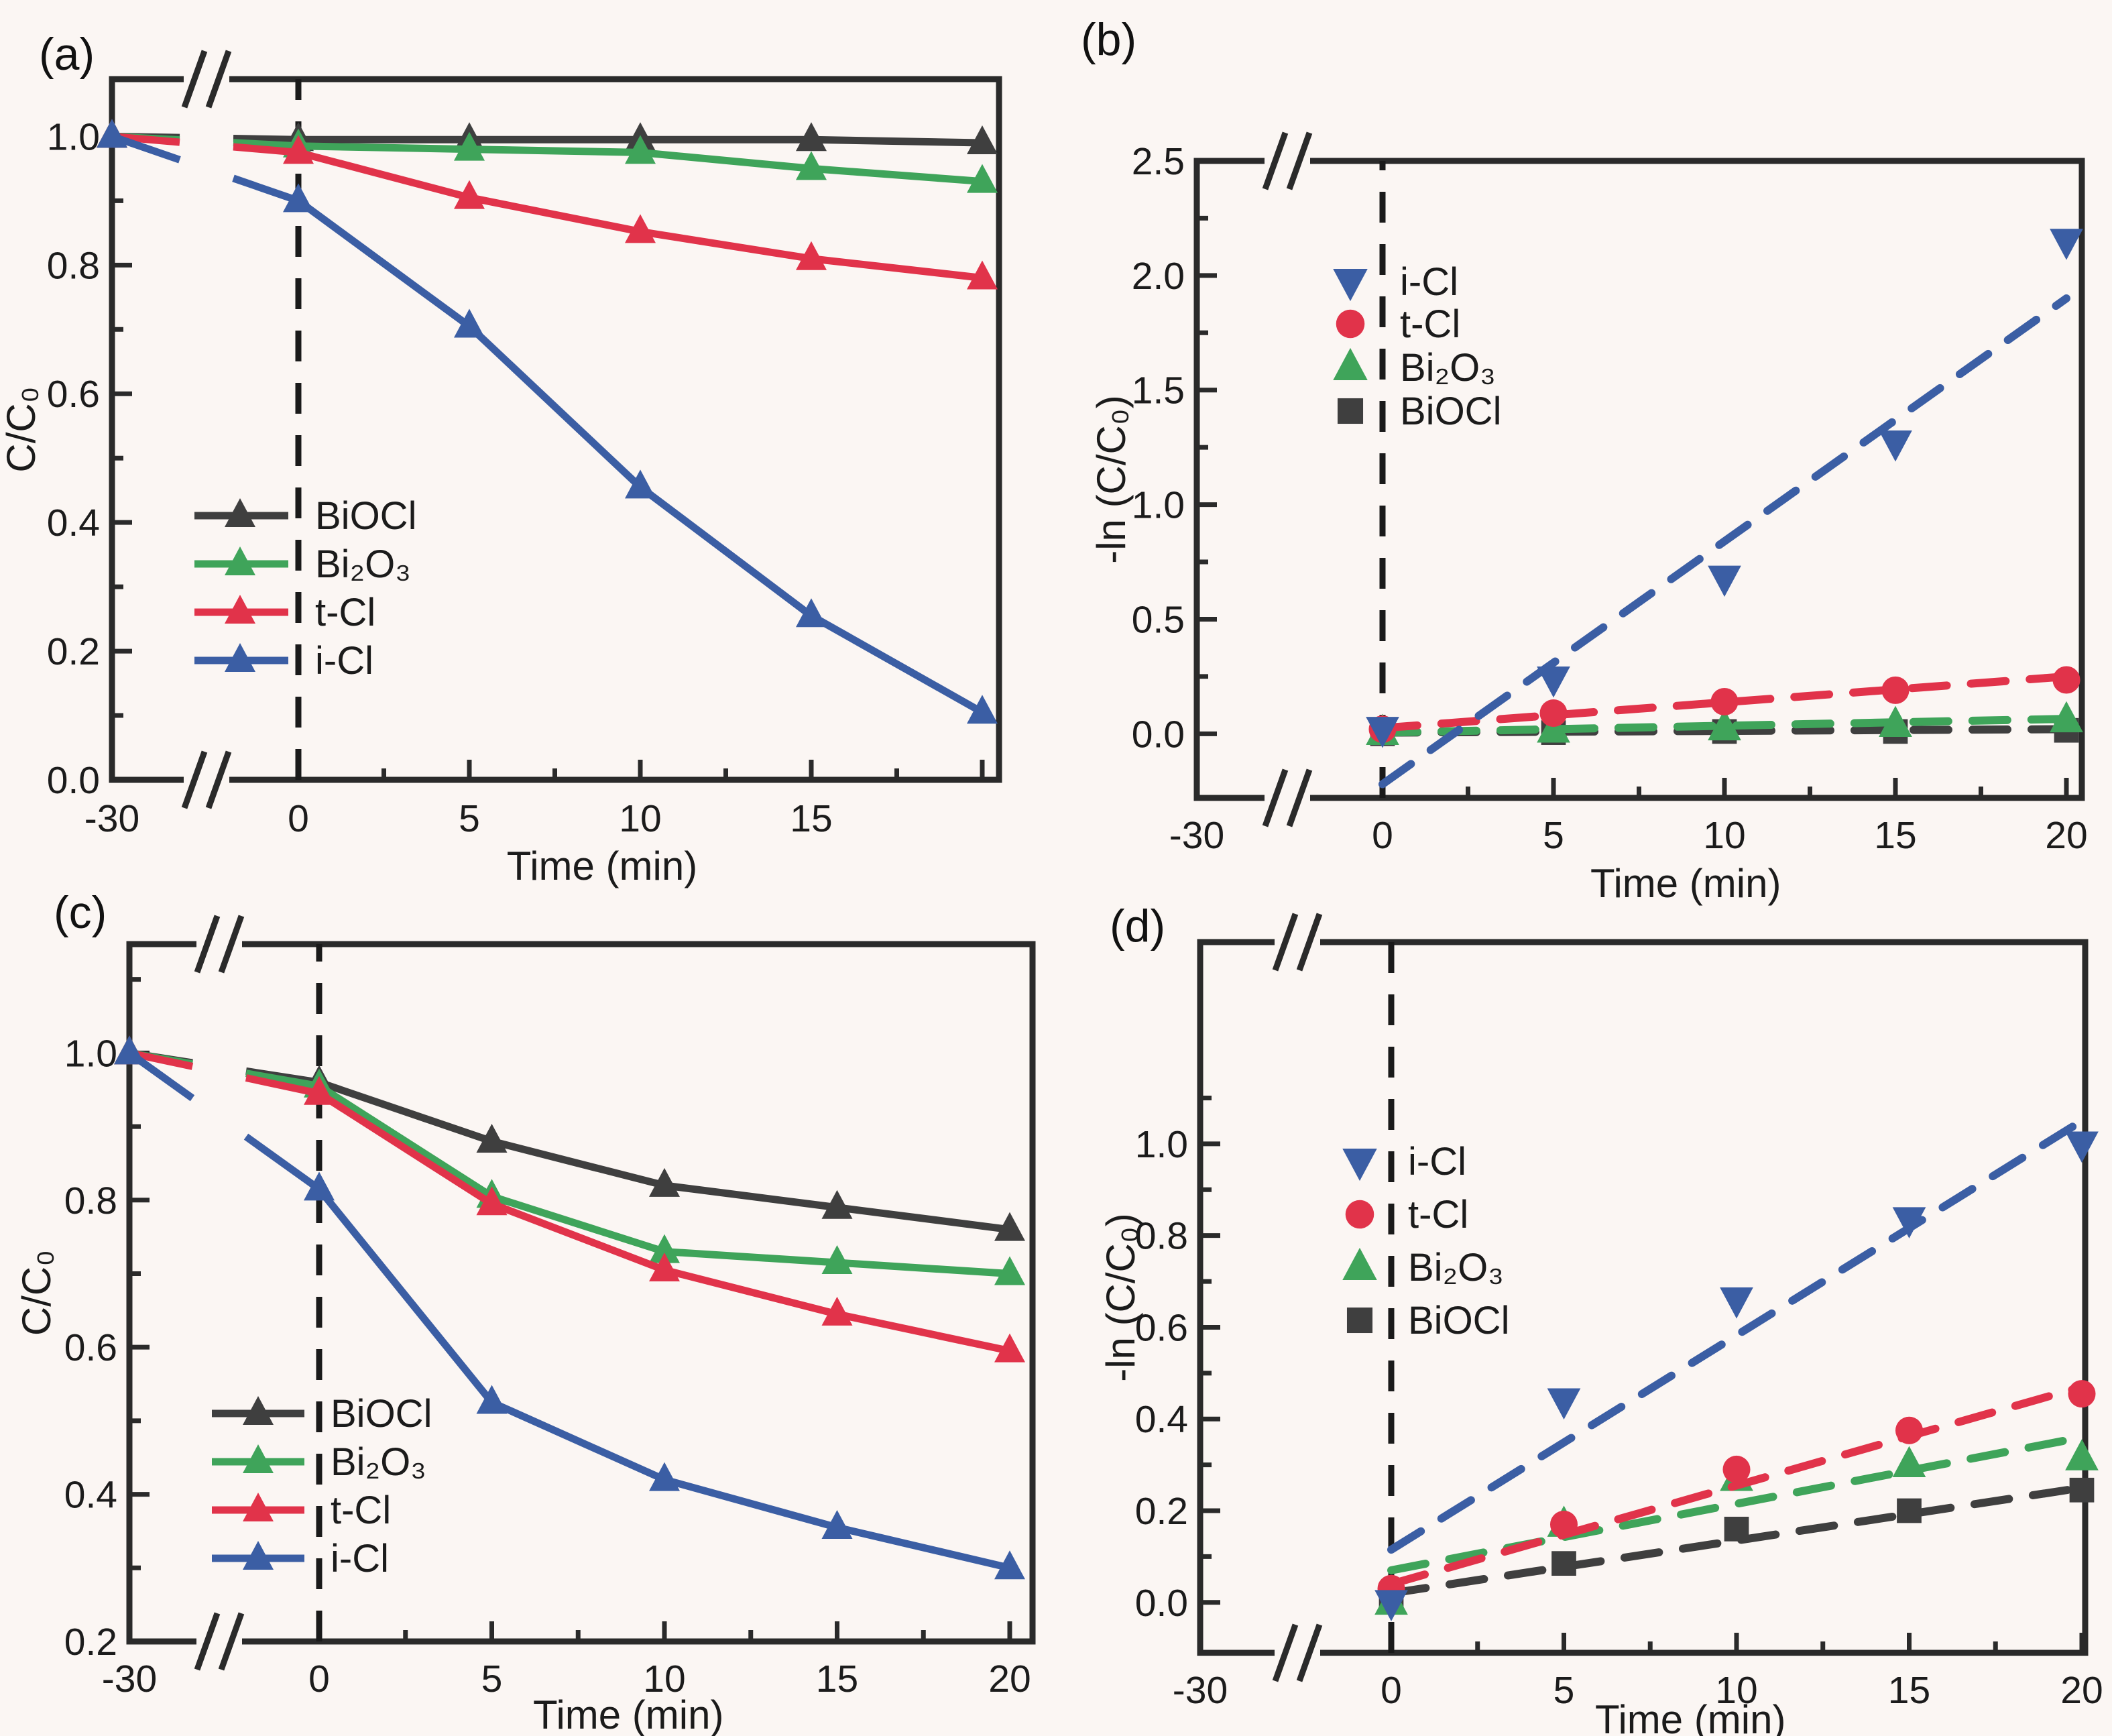 The width and height of the screenshot is (2112, 1736). I want to click on y-axis-title: -ln (C/C₀), so click(1111, 479).